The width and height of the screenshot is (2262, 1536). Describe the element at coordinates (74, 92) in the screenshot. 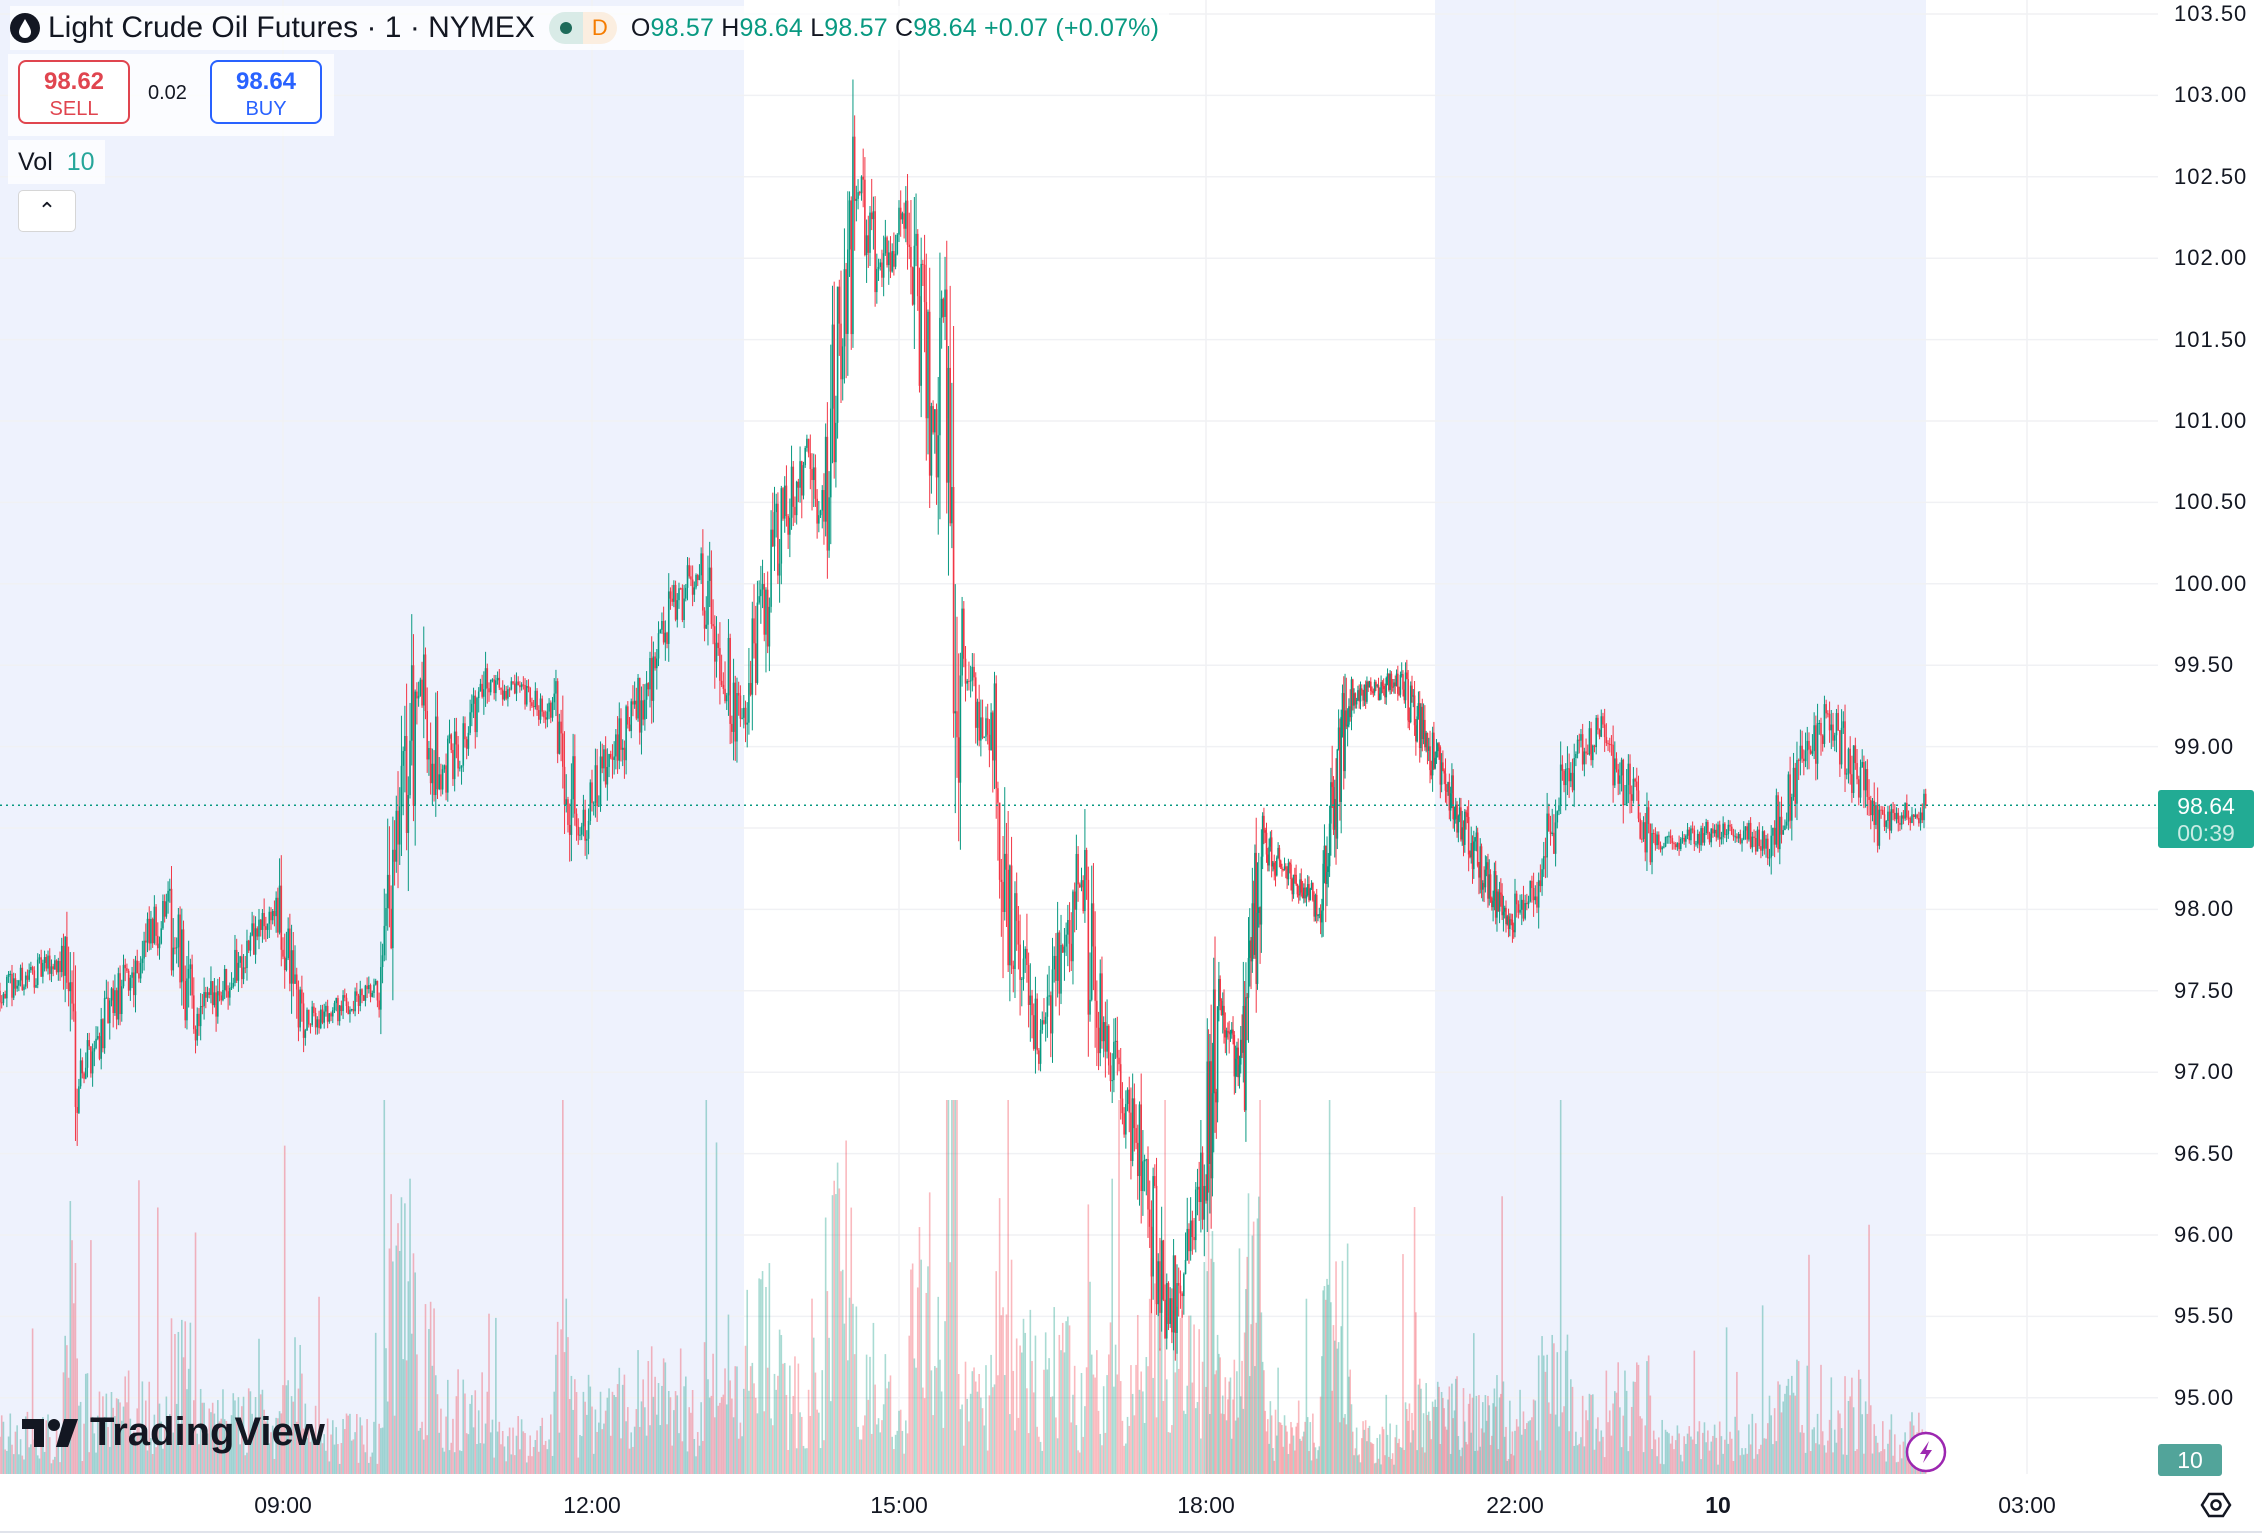

I see `sell-button: 98.62 SELL` at that location.